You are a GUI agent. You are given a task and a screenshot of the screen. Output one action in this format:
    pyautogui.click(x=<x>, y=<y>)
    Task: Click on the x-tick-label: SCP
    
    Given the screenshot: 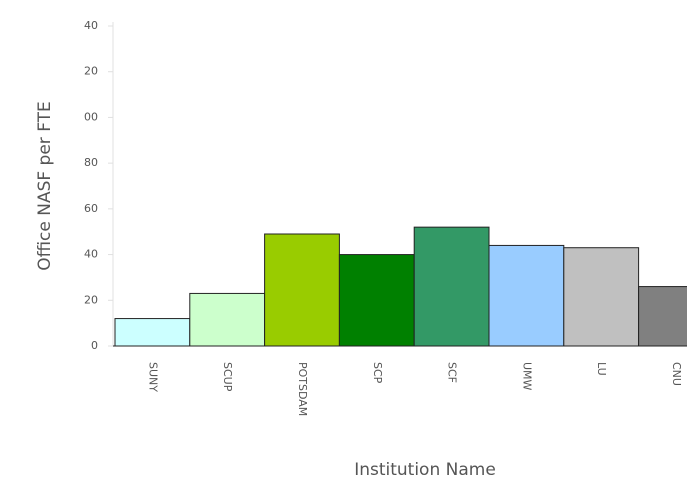 What is the action you would take?
    pyautogui.click(x=377, y=373)
    